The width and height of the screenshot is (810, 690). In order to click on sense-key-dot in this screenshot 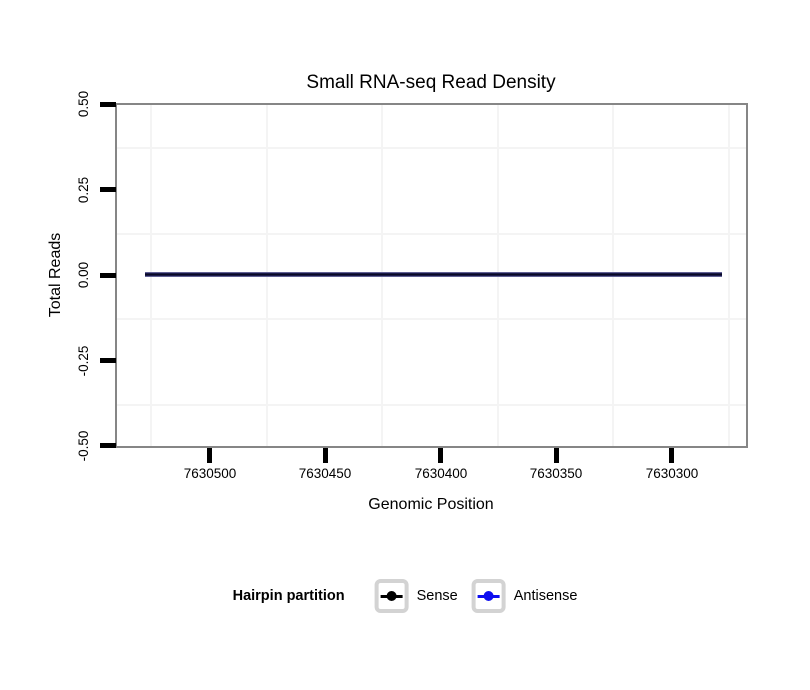, I will do `click(391, 596)`.